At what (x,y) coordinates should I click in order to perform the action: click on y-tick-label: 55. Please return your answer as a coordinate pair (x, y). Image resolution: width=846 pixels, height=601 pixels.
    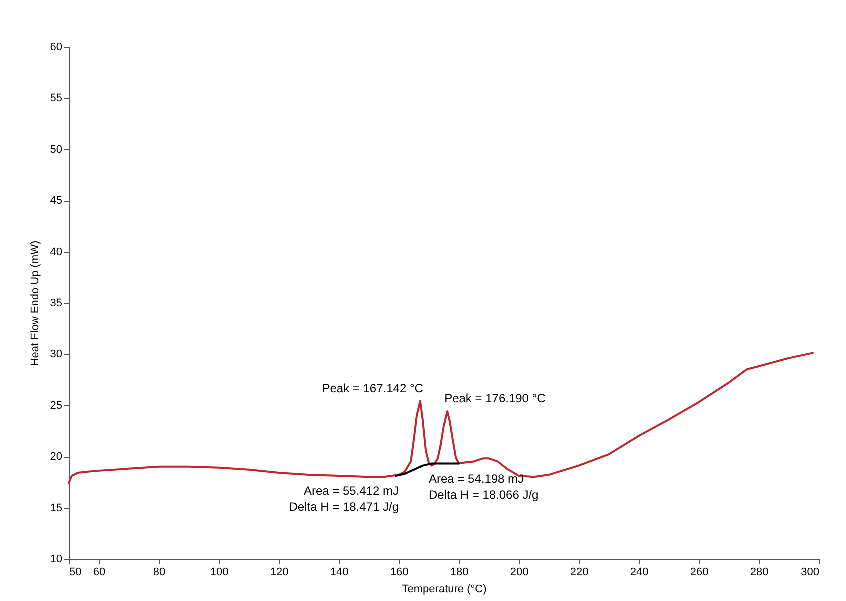
    Looking at the image, I should click on (56, 98).